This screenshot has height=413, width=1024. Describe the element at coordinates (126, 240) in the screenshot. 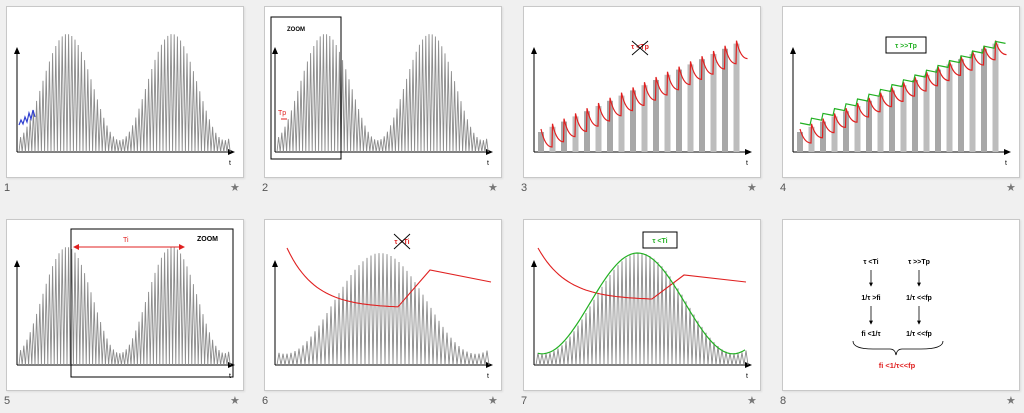

I see `period-label: Ti` at that location.